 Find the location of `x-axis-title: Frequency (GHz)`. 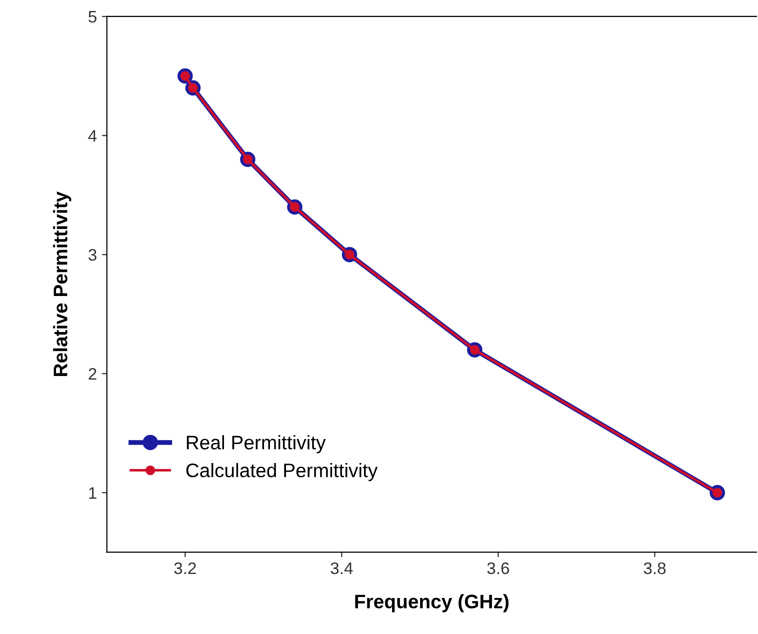

x-axis-title: Frequency (GHz) is located at coordinates (432, 603).